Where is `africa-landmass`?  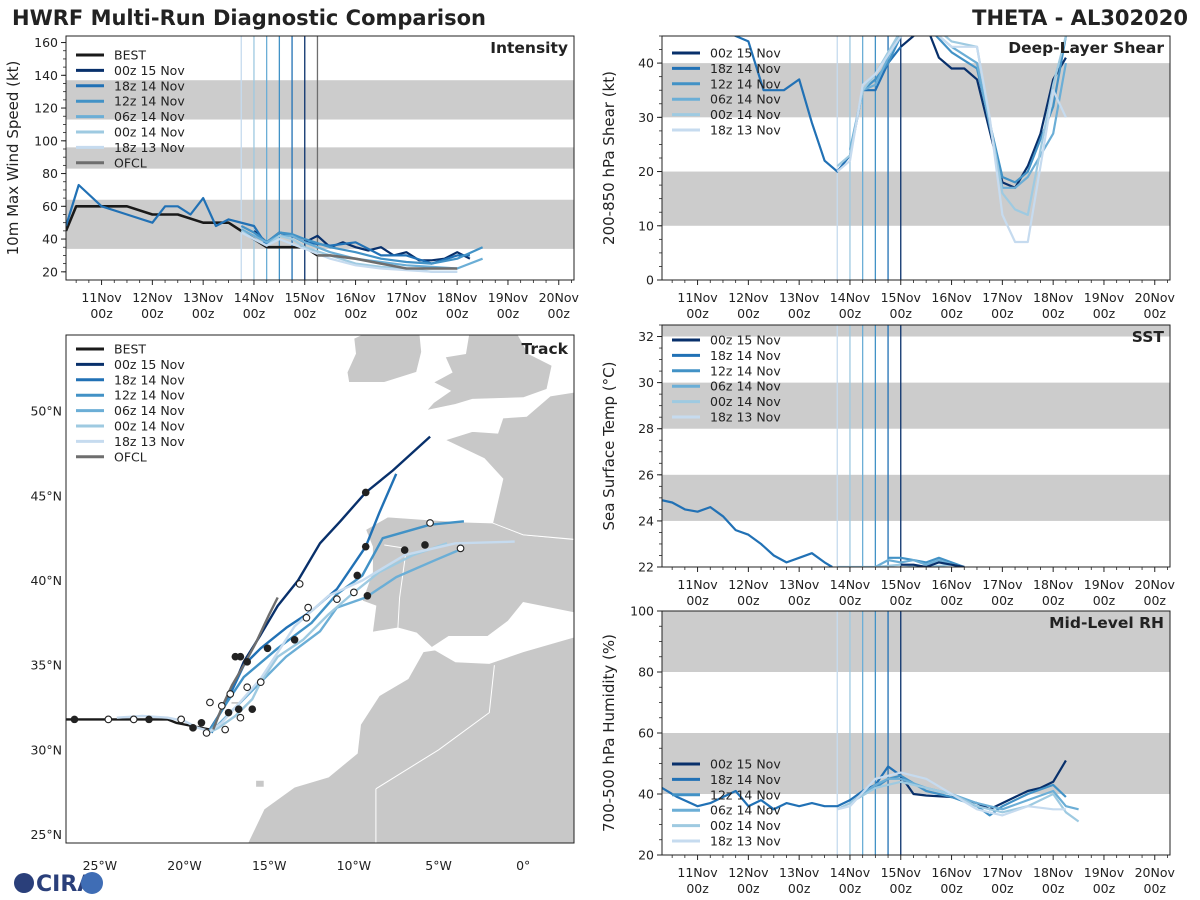
africa-landmass is located at coordinates (410, 739).